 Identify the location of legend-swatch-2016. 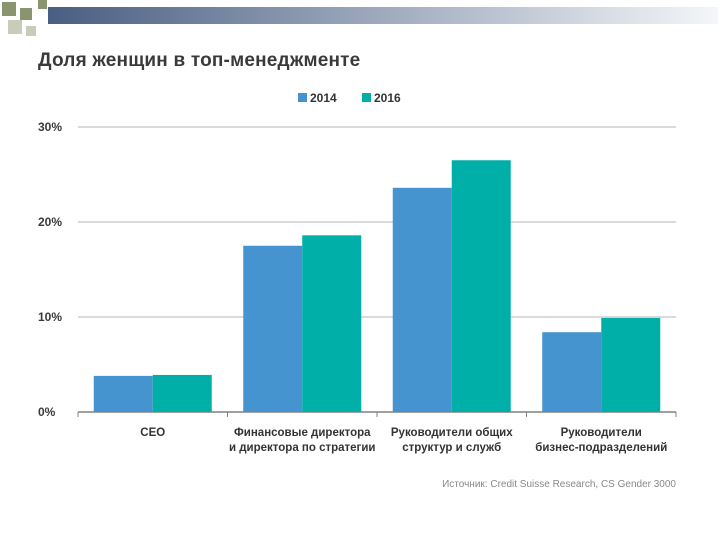
(366, 97).